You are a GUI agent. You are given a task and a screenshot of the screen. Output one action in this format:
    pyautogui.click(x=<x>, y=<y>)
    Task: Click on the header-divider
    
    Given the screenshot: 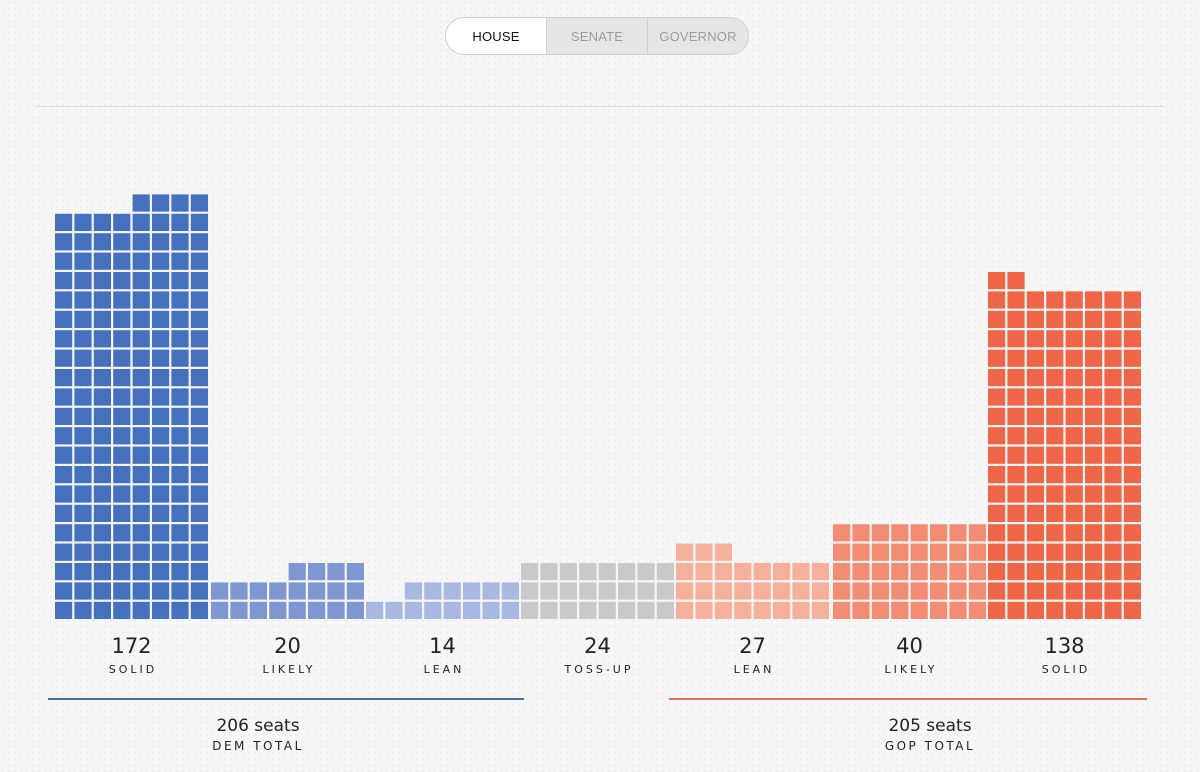 What is the action you would take?
    pyautogui.click(x=599, y=106)
    